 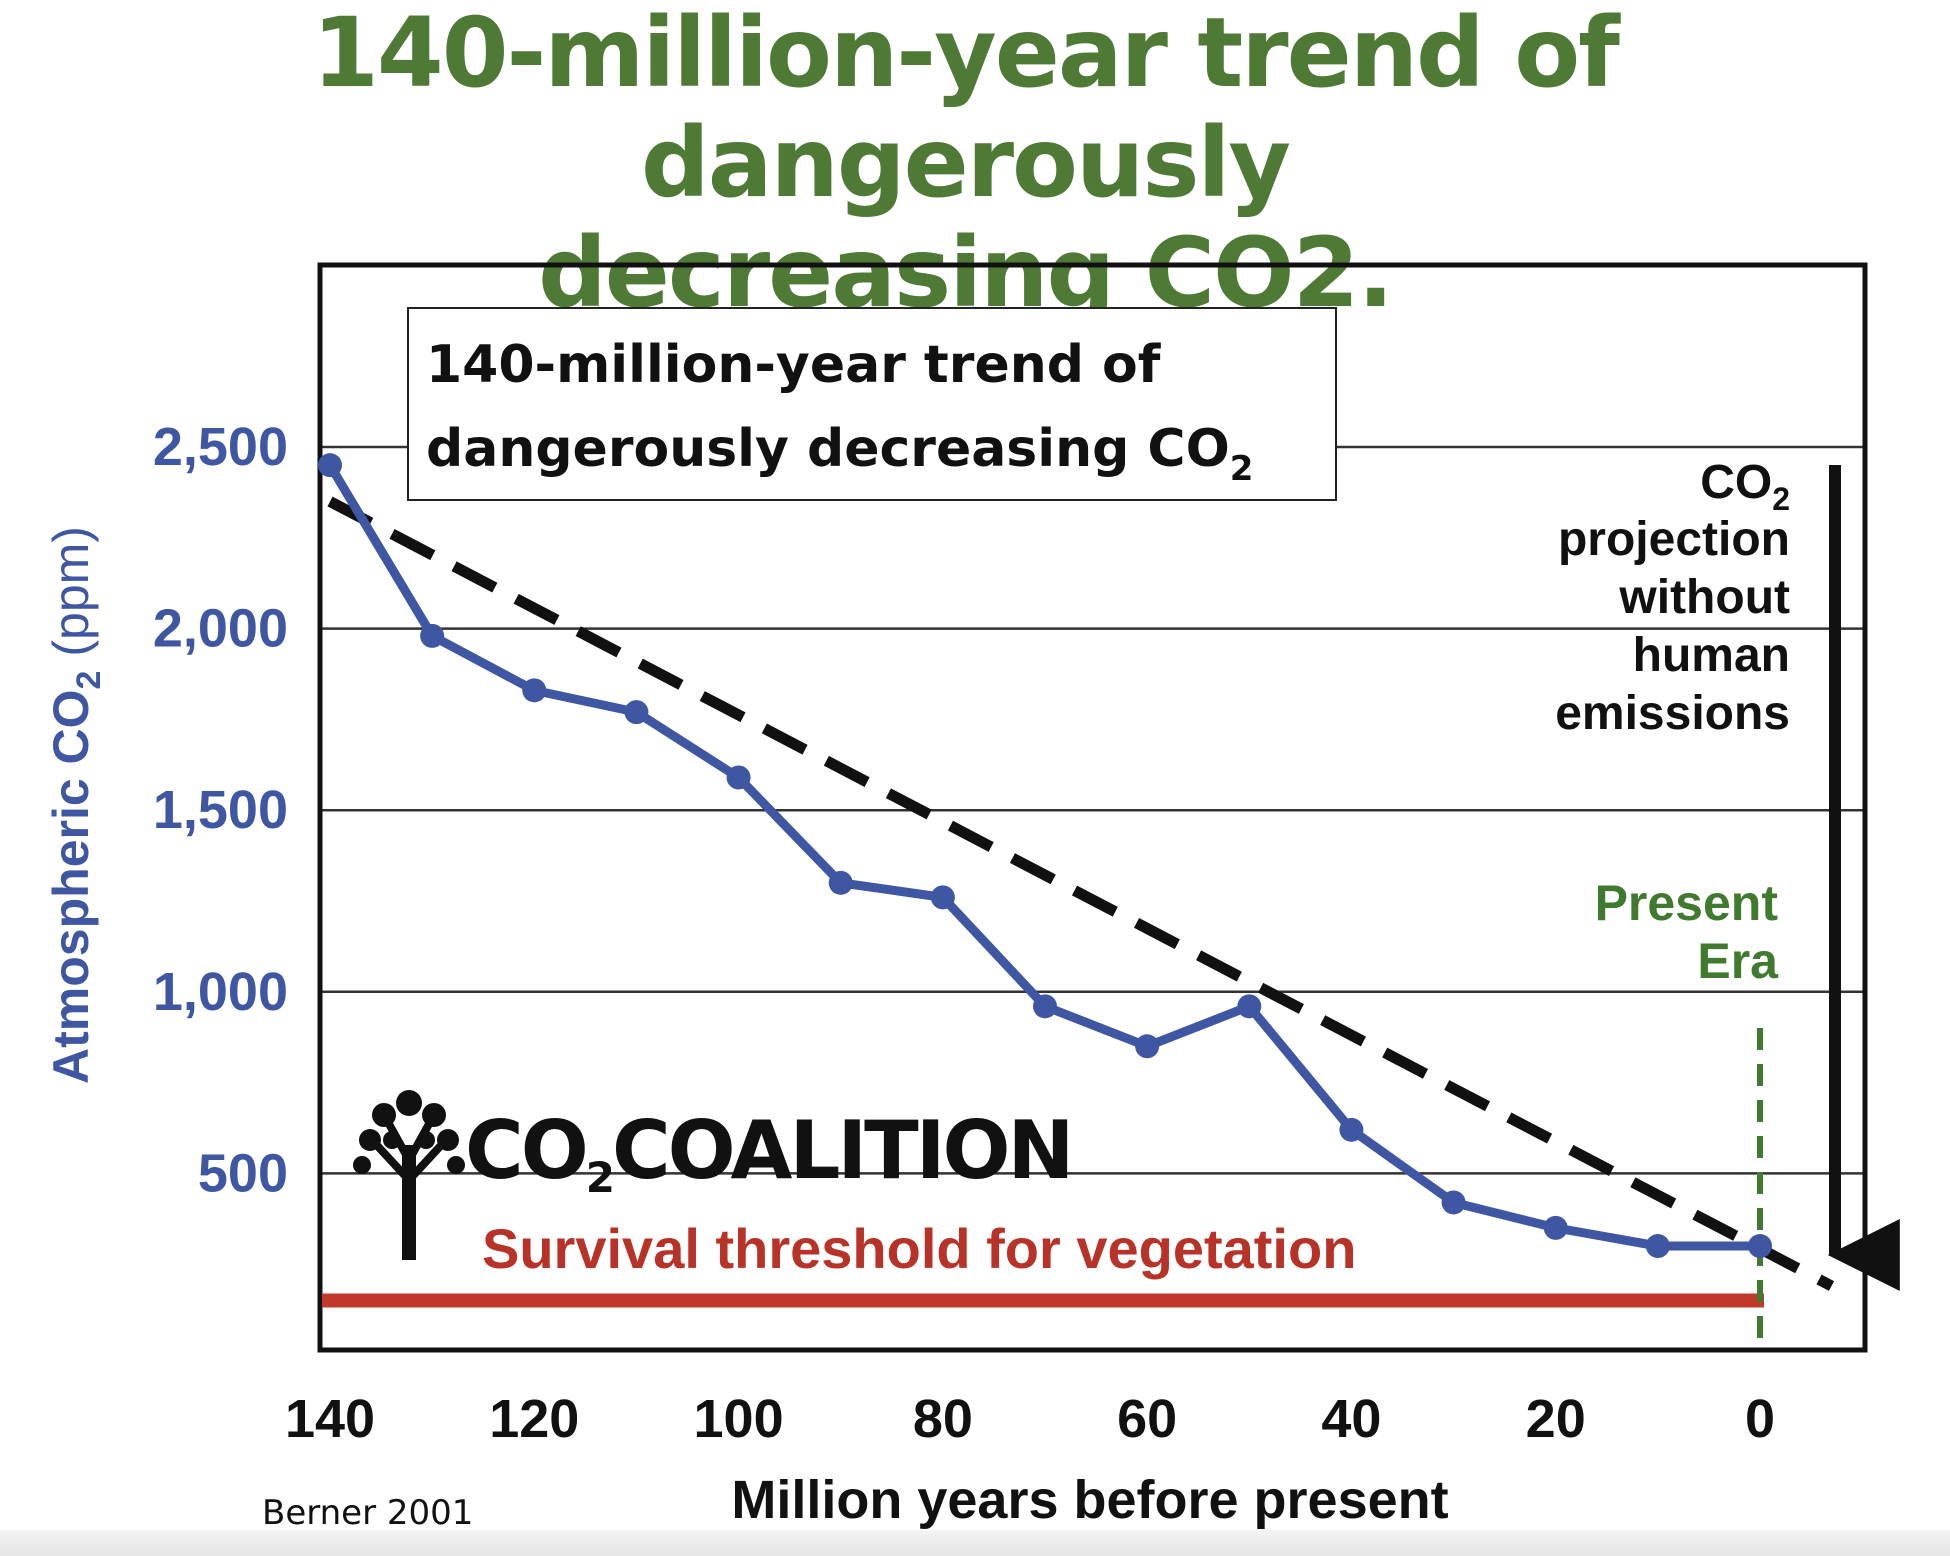 I want to click on x-tick-label: 140, so click(x=330, y=1419).